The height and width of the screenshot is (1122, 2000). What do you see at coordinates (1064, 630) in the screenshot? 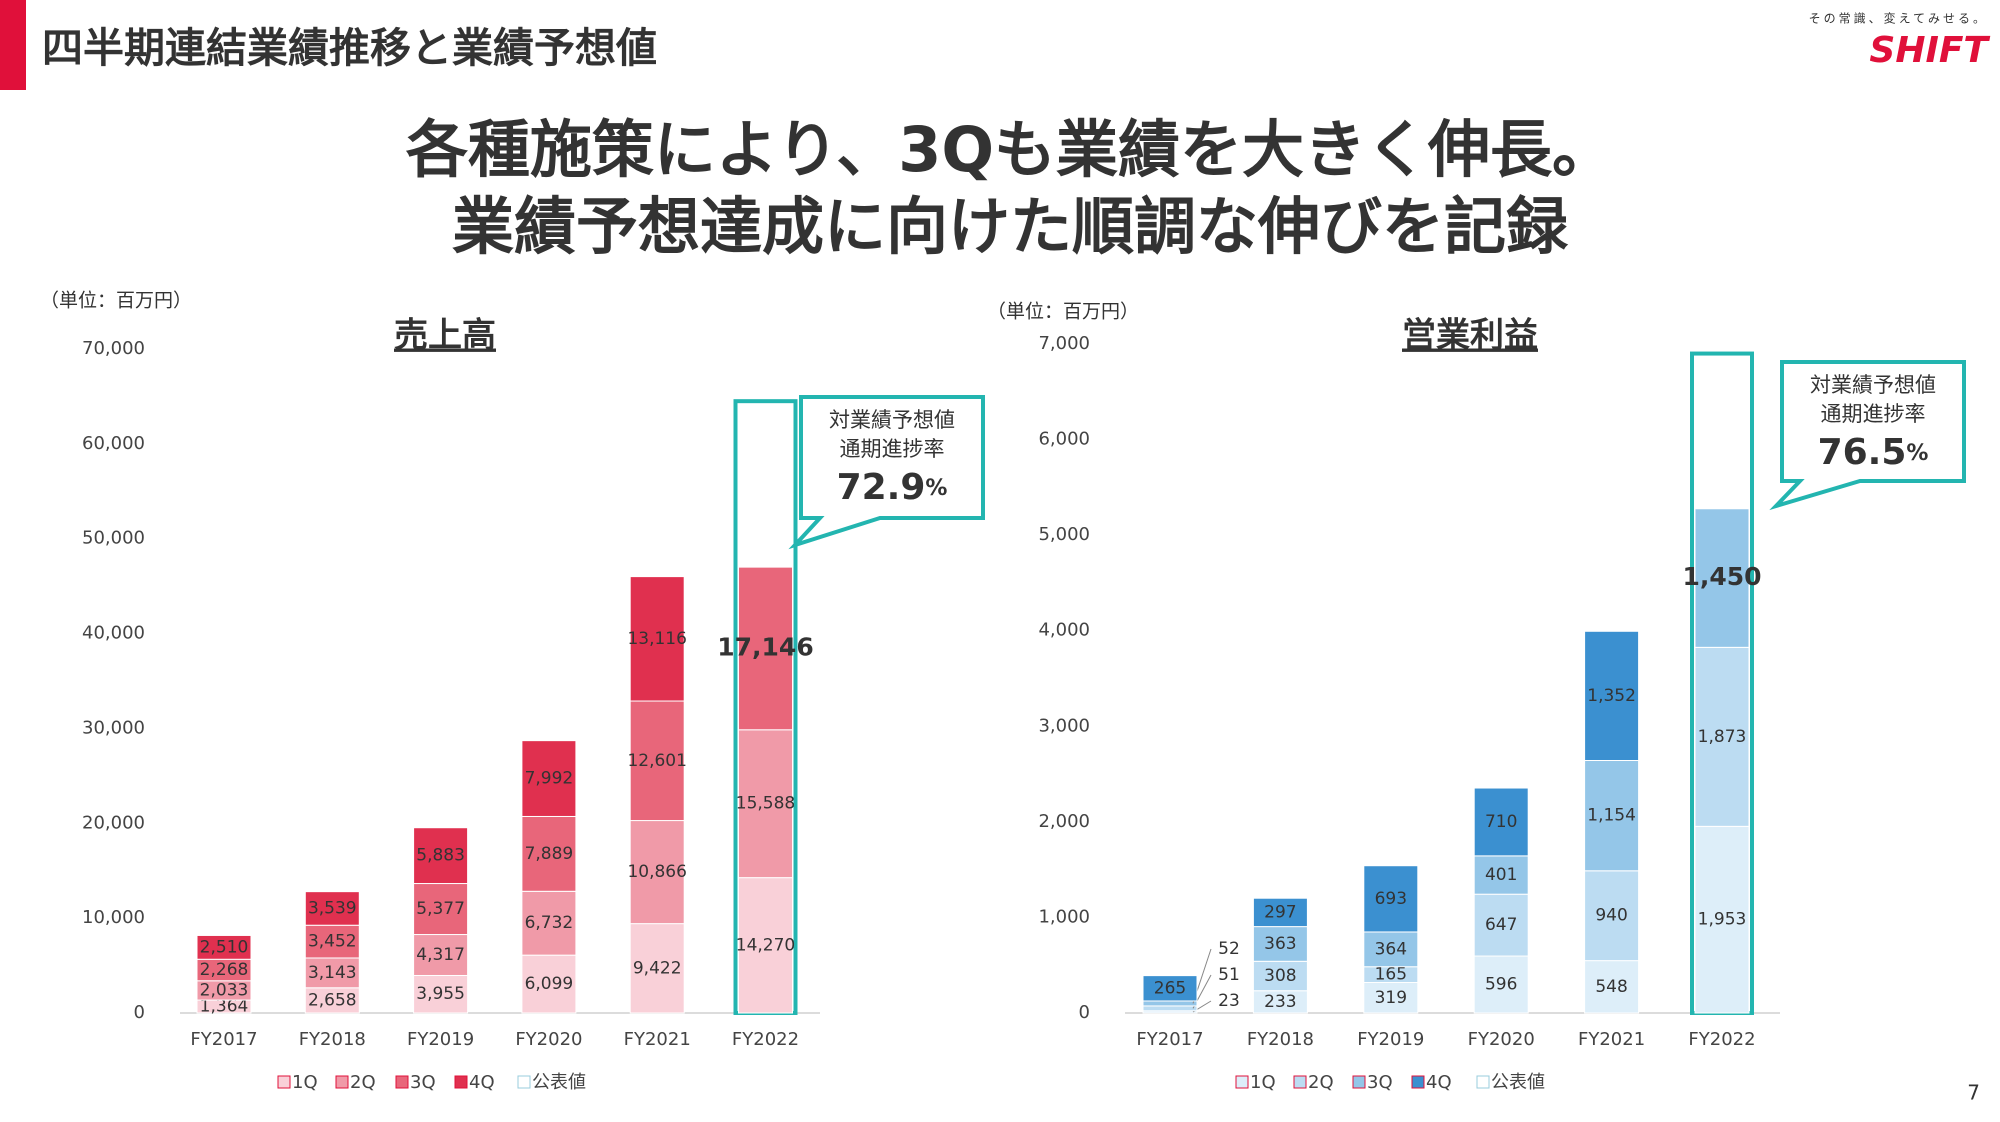
I see `y-tick-label: 4,000` at bounding box center [1064, 630].